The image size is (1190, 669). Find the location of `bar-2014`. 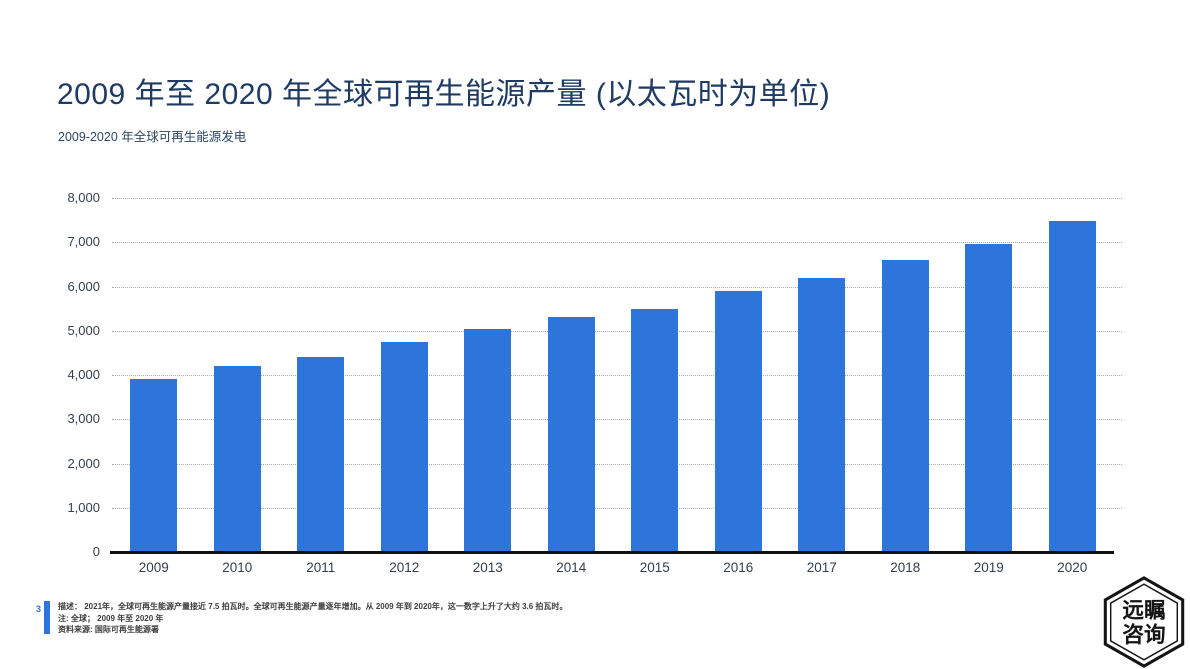

bar-2014 is located at coordinates (571, 434).